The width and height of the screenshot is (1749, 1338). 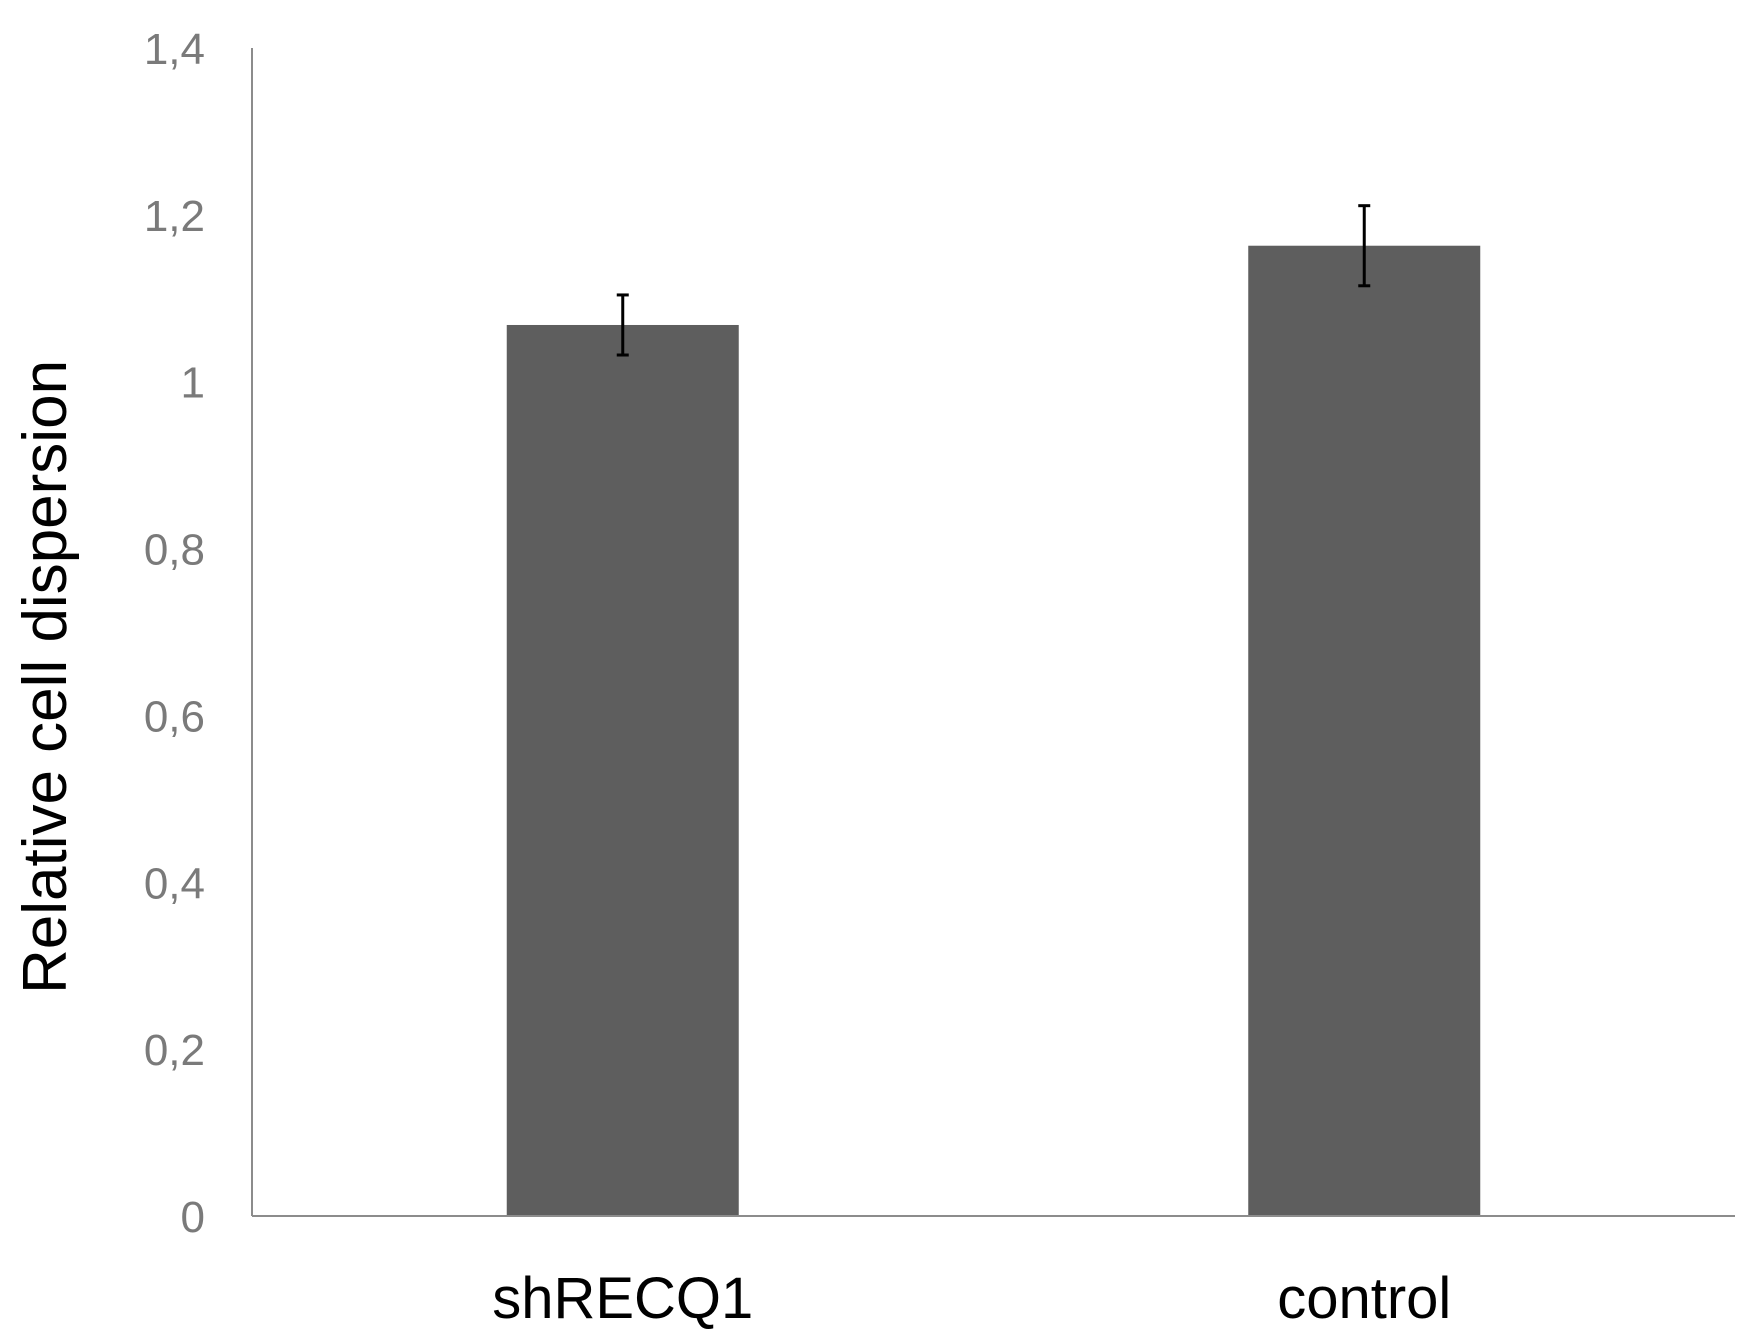 I want to click on x-tick-label: shRECQ1, so click(x=622, y=1298).